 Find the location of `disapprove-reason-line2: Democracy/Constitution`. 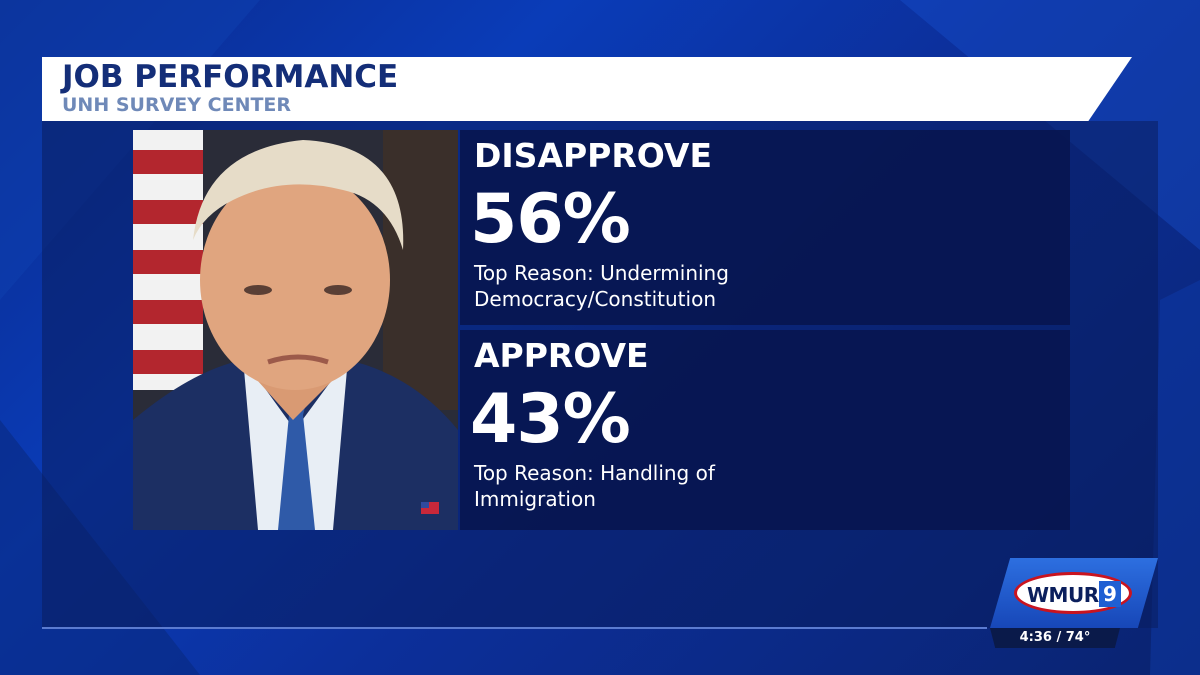

disapprove-reason-line2: Democracy/Constitution is located at coordinates (595, 299).